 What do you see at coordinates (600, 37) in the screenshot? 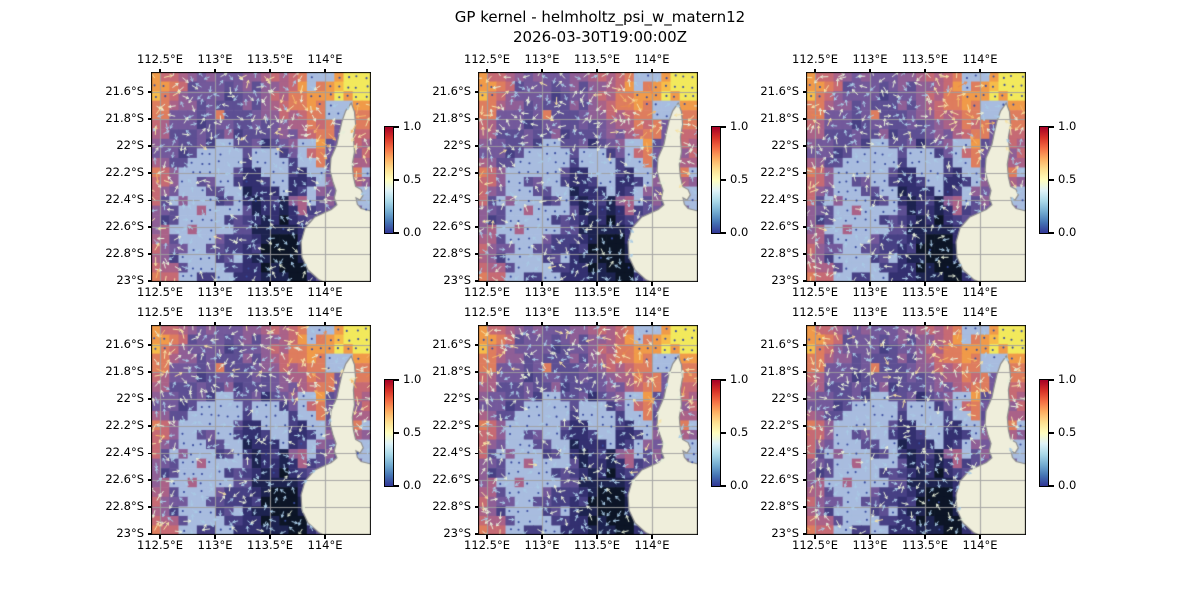
I see `figure-subtitle: 2026-03-30T19:00:00Z` at bounding box center [600, 37].